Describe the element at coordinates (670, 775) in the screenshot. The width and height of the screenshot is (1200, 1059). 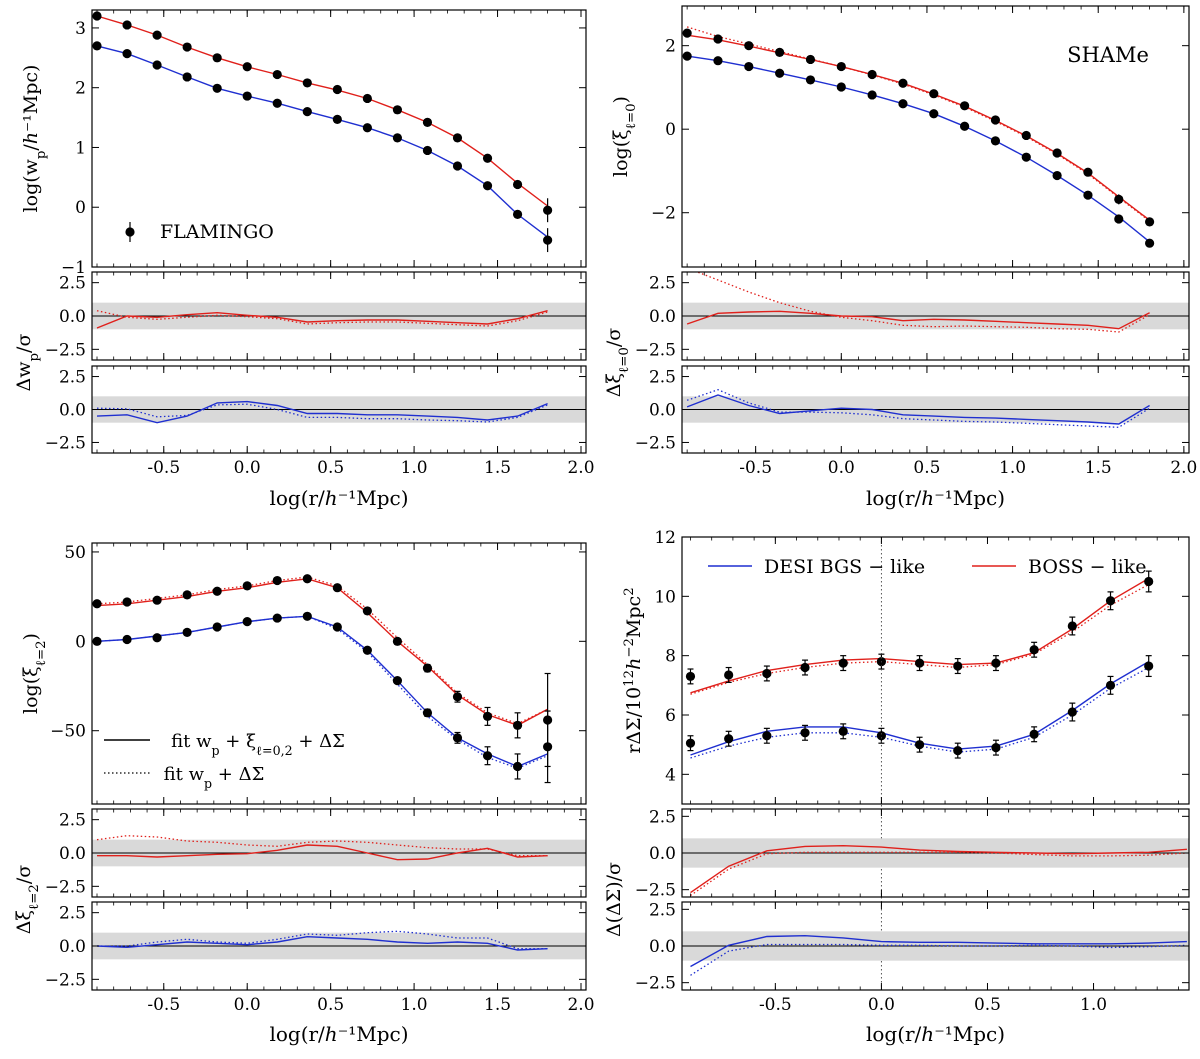
I see `y-tick-label: 4` at that location.